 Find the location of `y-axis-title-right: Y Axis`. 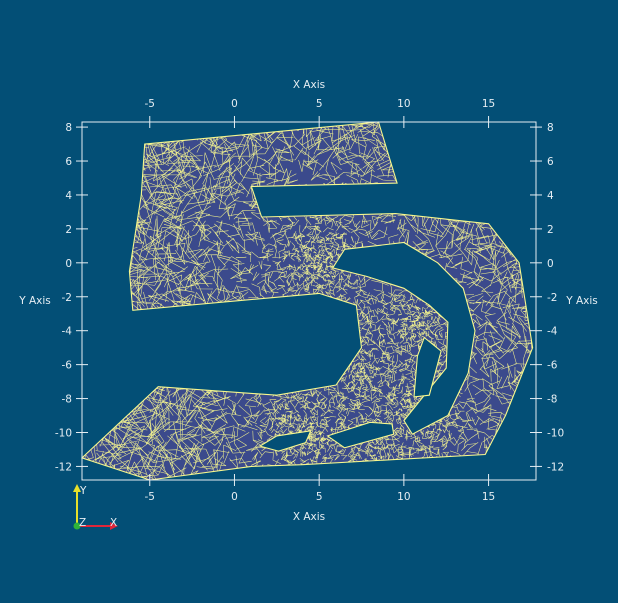

y-axis-title-right: Y Axis is located at coordinates (581, 301).